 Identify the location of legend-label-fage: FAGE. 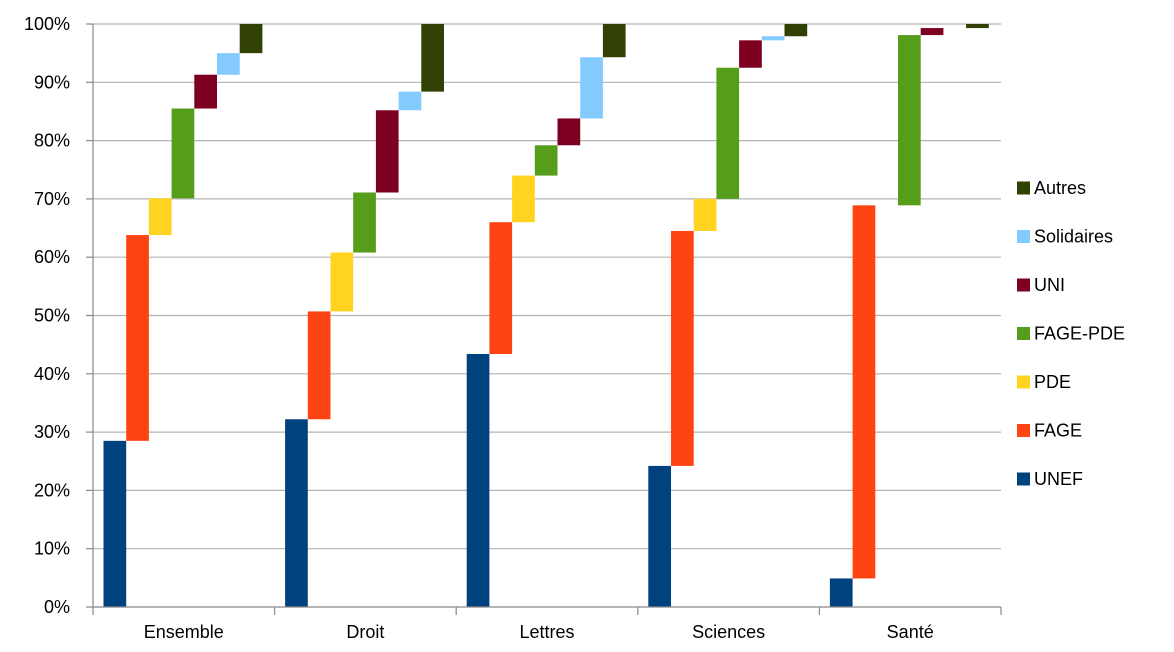
(1058, 431).